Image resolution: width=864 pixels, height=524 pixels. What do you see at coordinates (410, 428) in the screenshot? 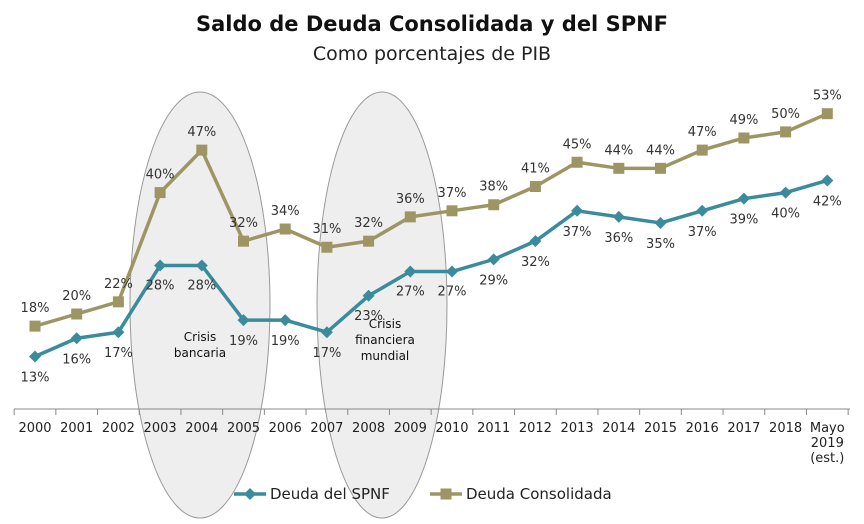
I see `x-tick-label: 2009` at bounding box center [410, 428].